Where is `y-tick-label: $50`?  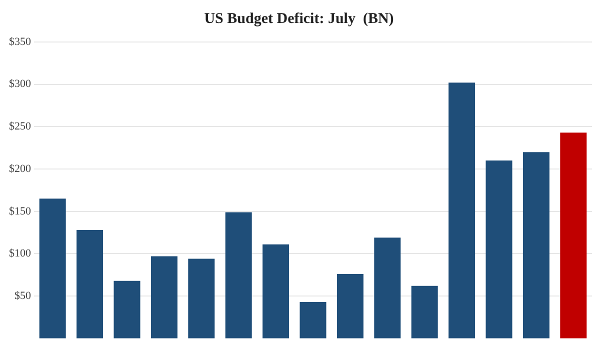
y-tick-label: $50 is located at coordinates (23, 296).